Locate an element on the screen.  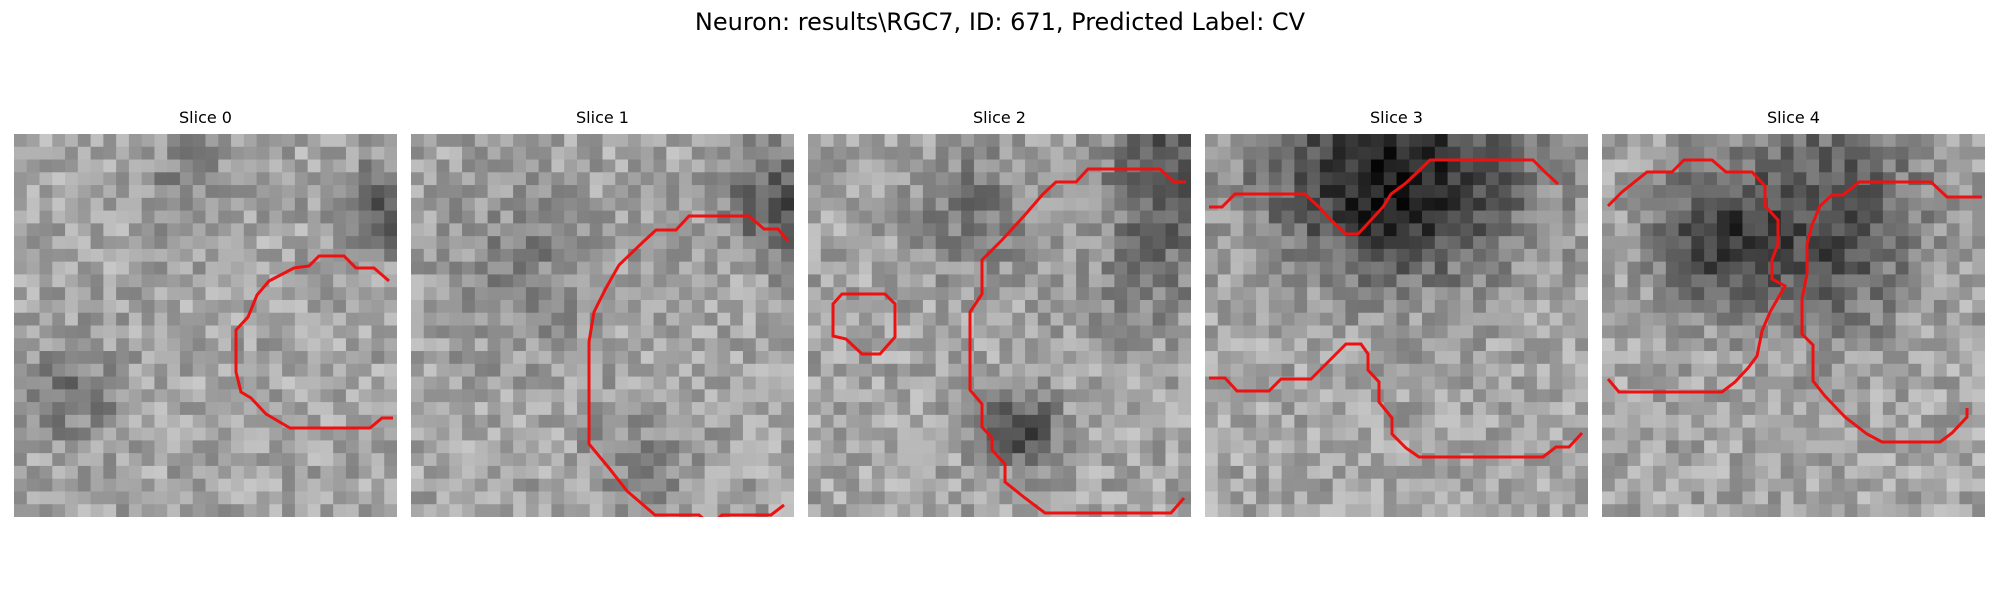
roi-contour-bottom is located at coordinates (1396, 400).